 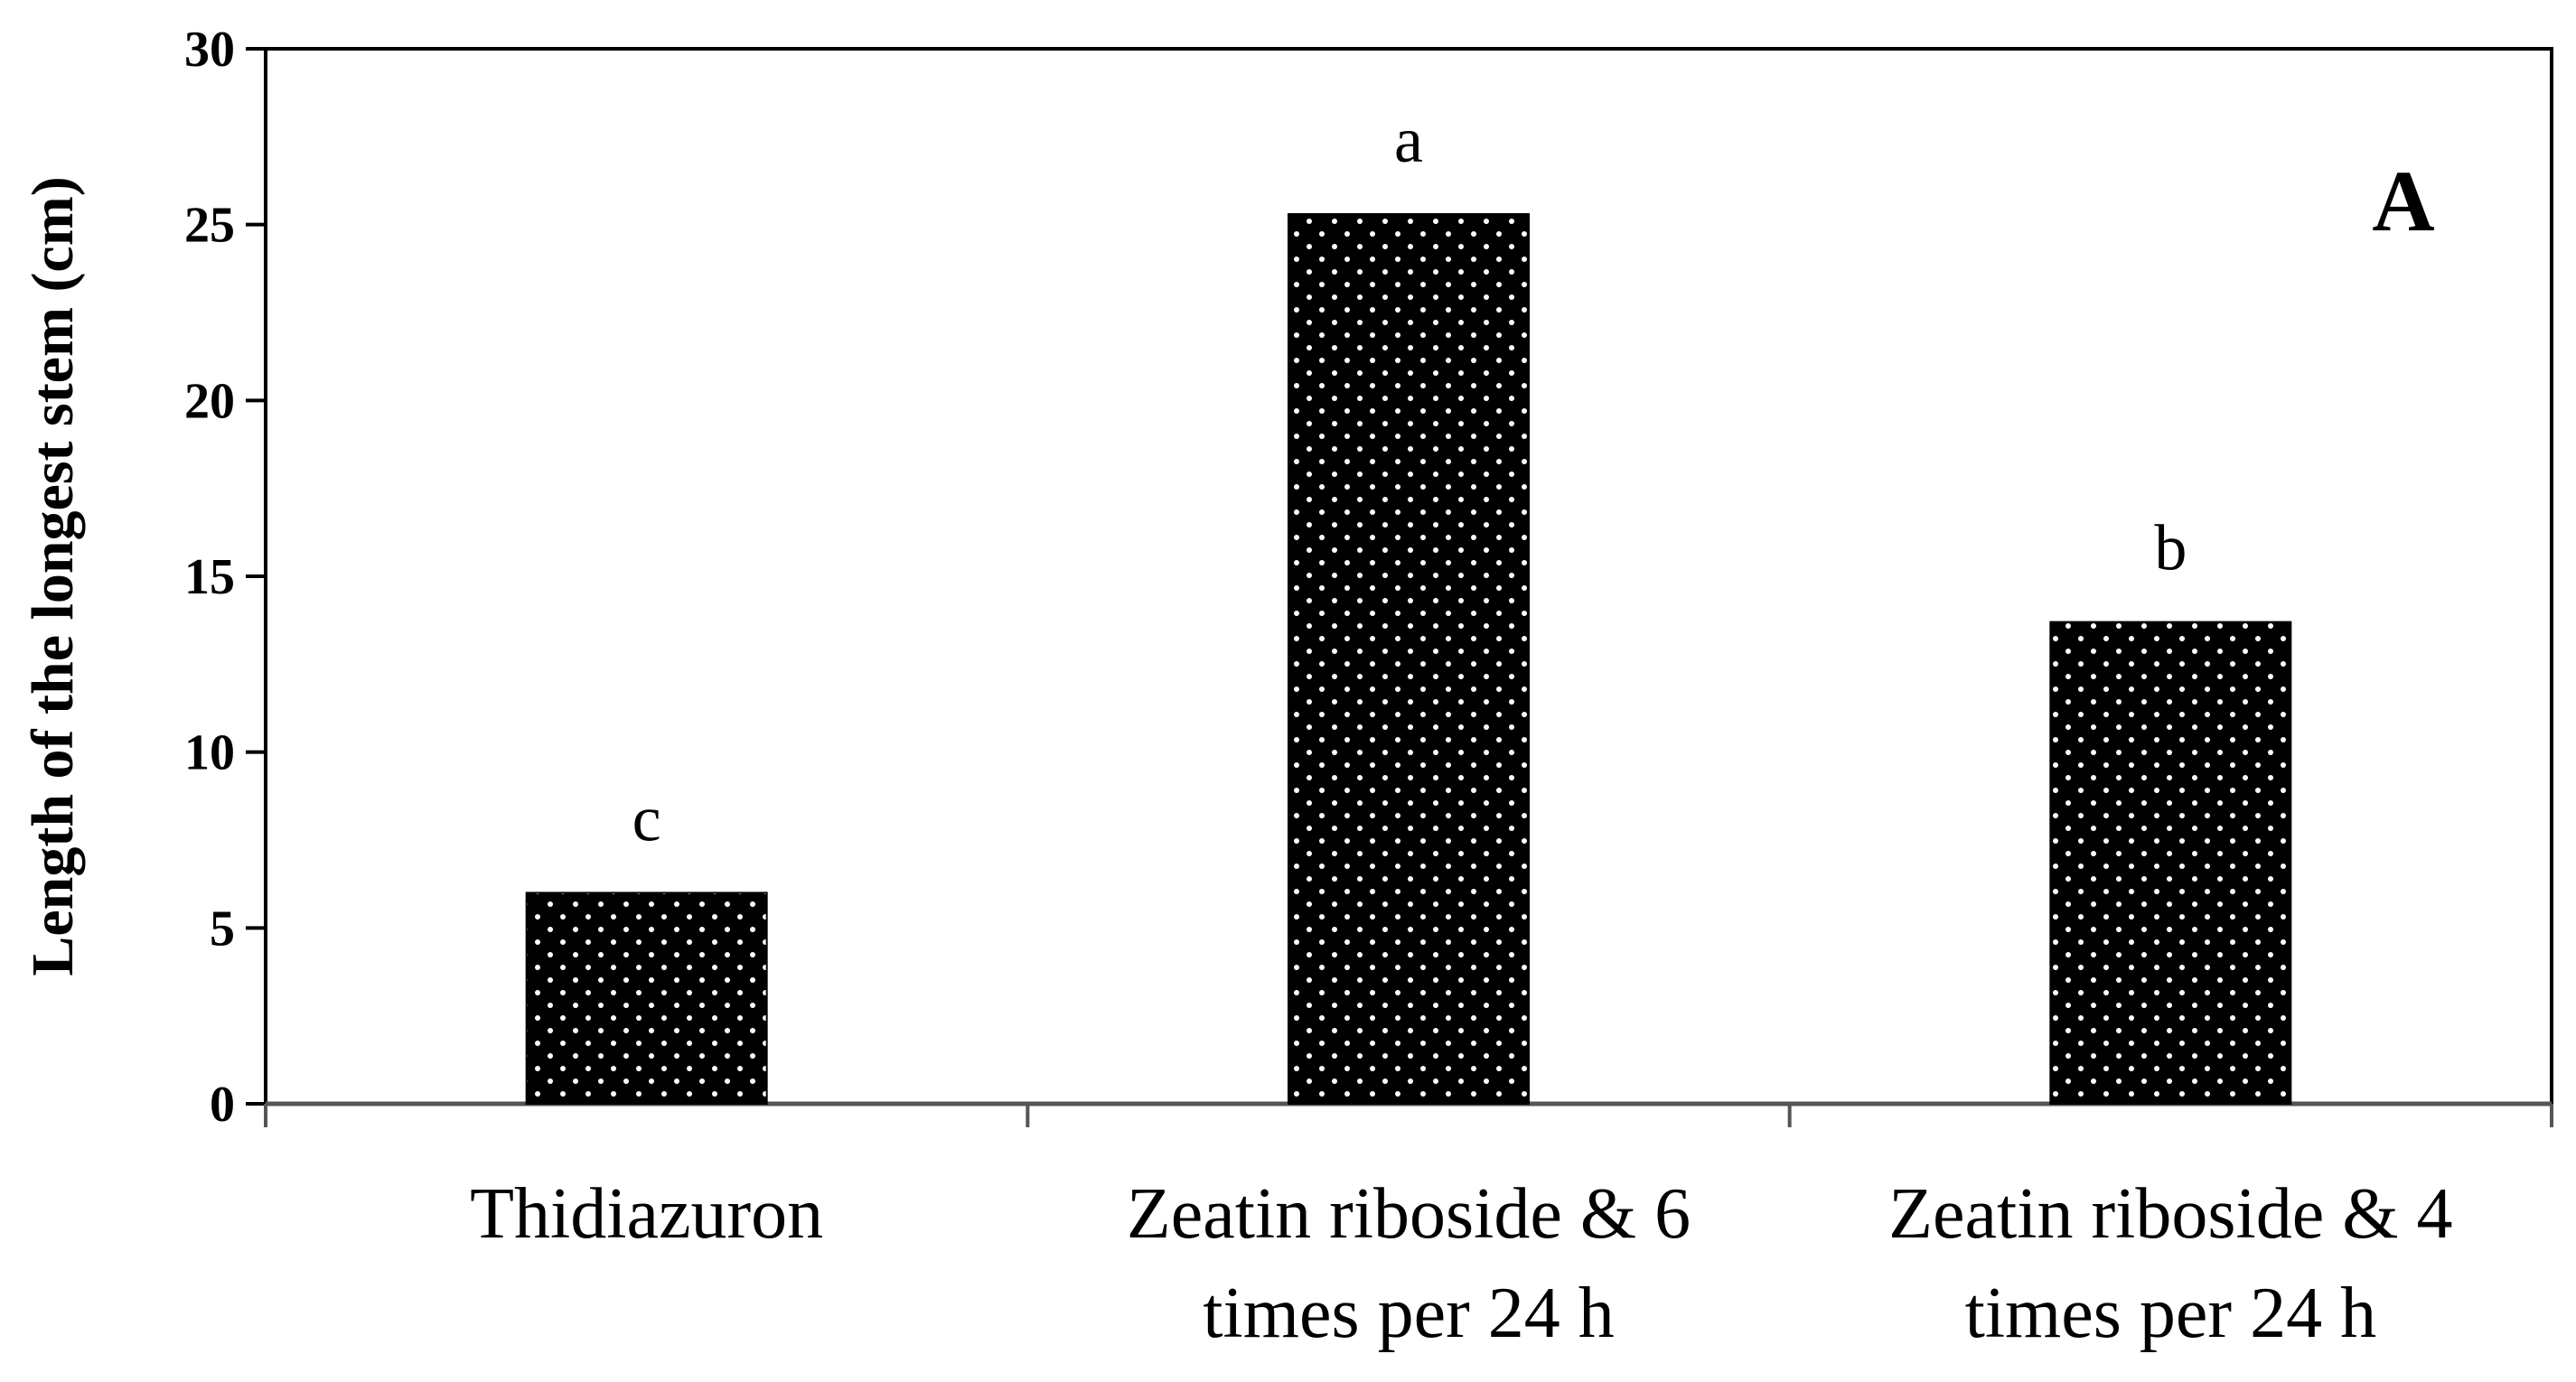 What do you see at coordinates (53, 576) in the screenshot?
I see `y-axis-title: Length of the longest stem (cm)` at bounding box center [53, 576].